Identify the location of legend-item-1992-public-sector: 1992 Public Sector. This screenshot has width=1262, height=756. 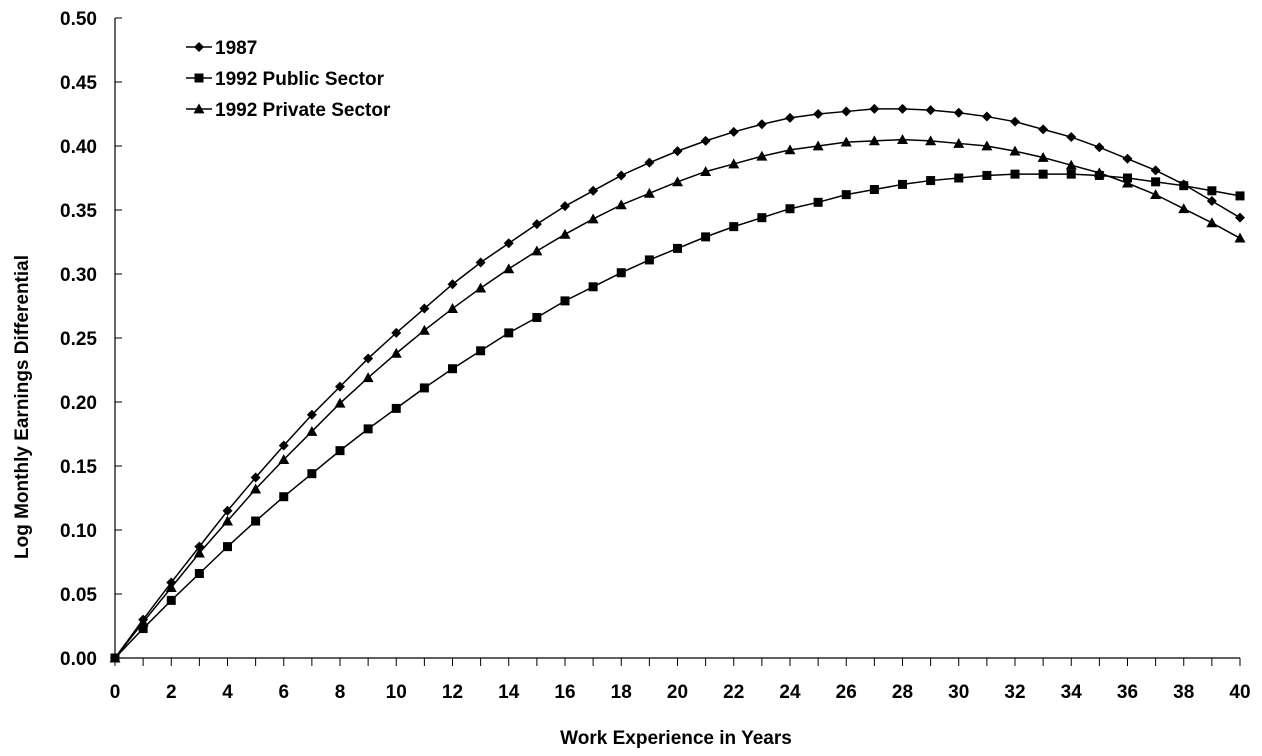
(285, 79).